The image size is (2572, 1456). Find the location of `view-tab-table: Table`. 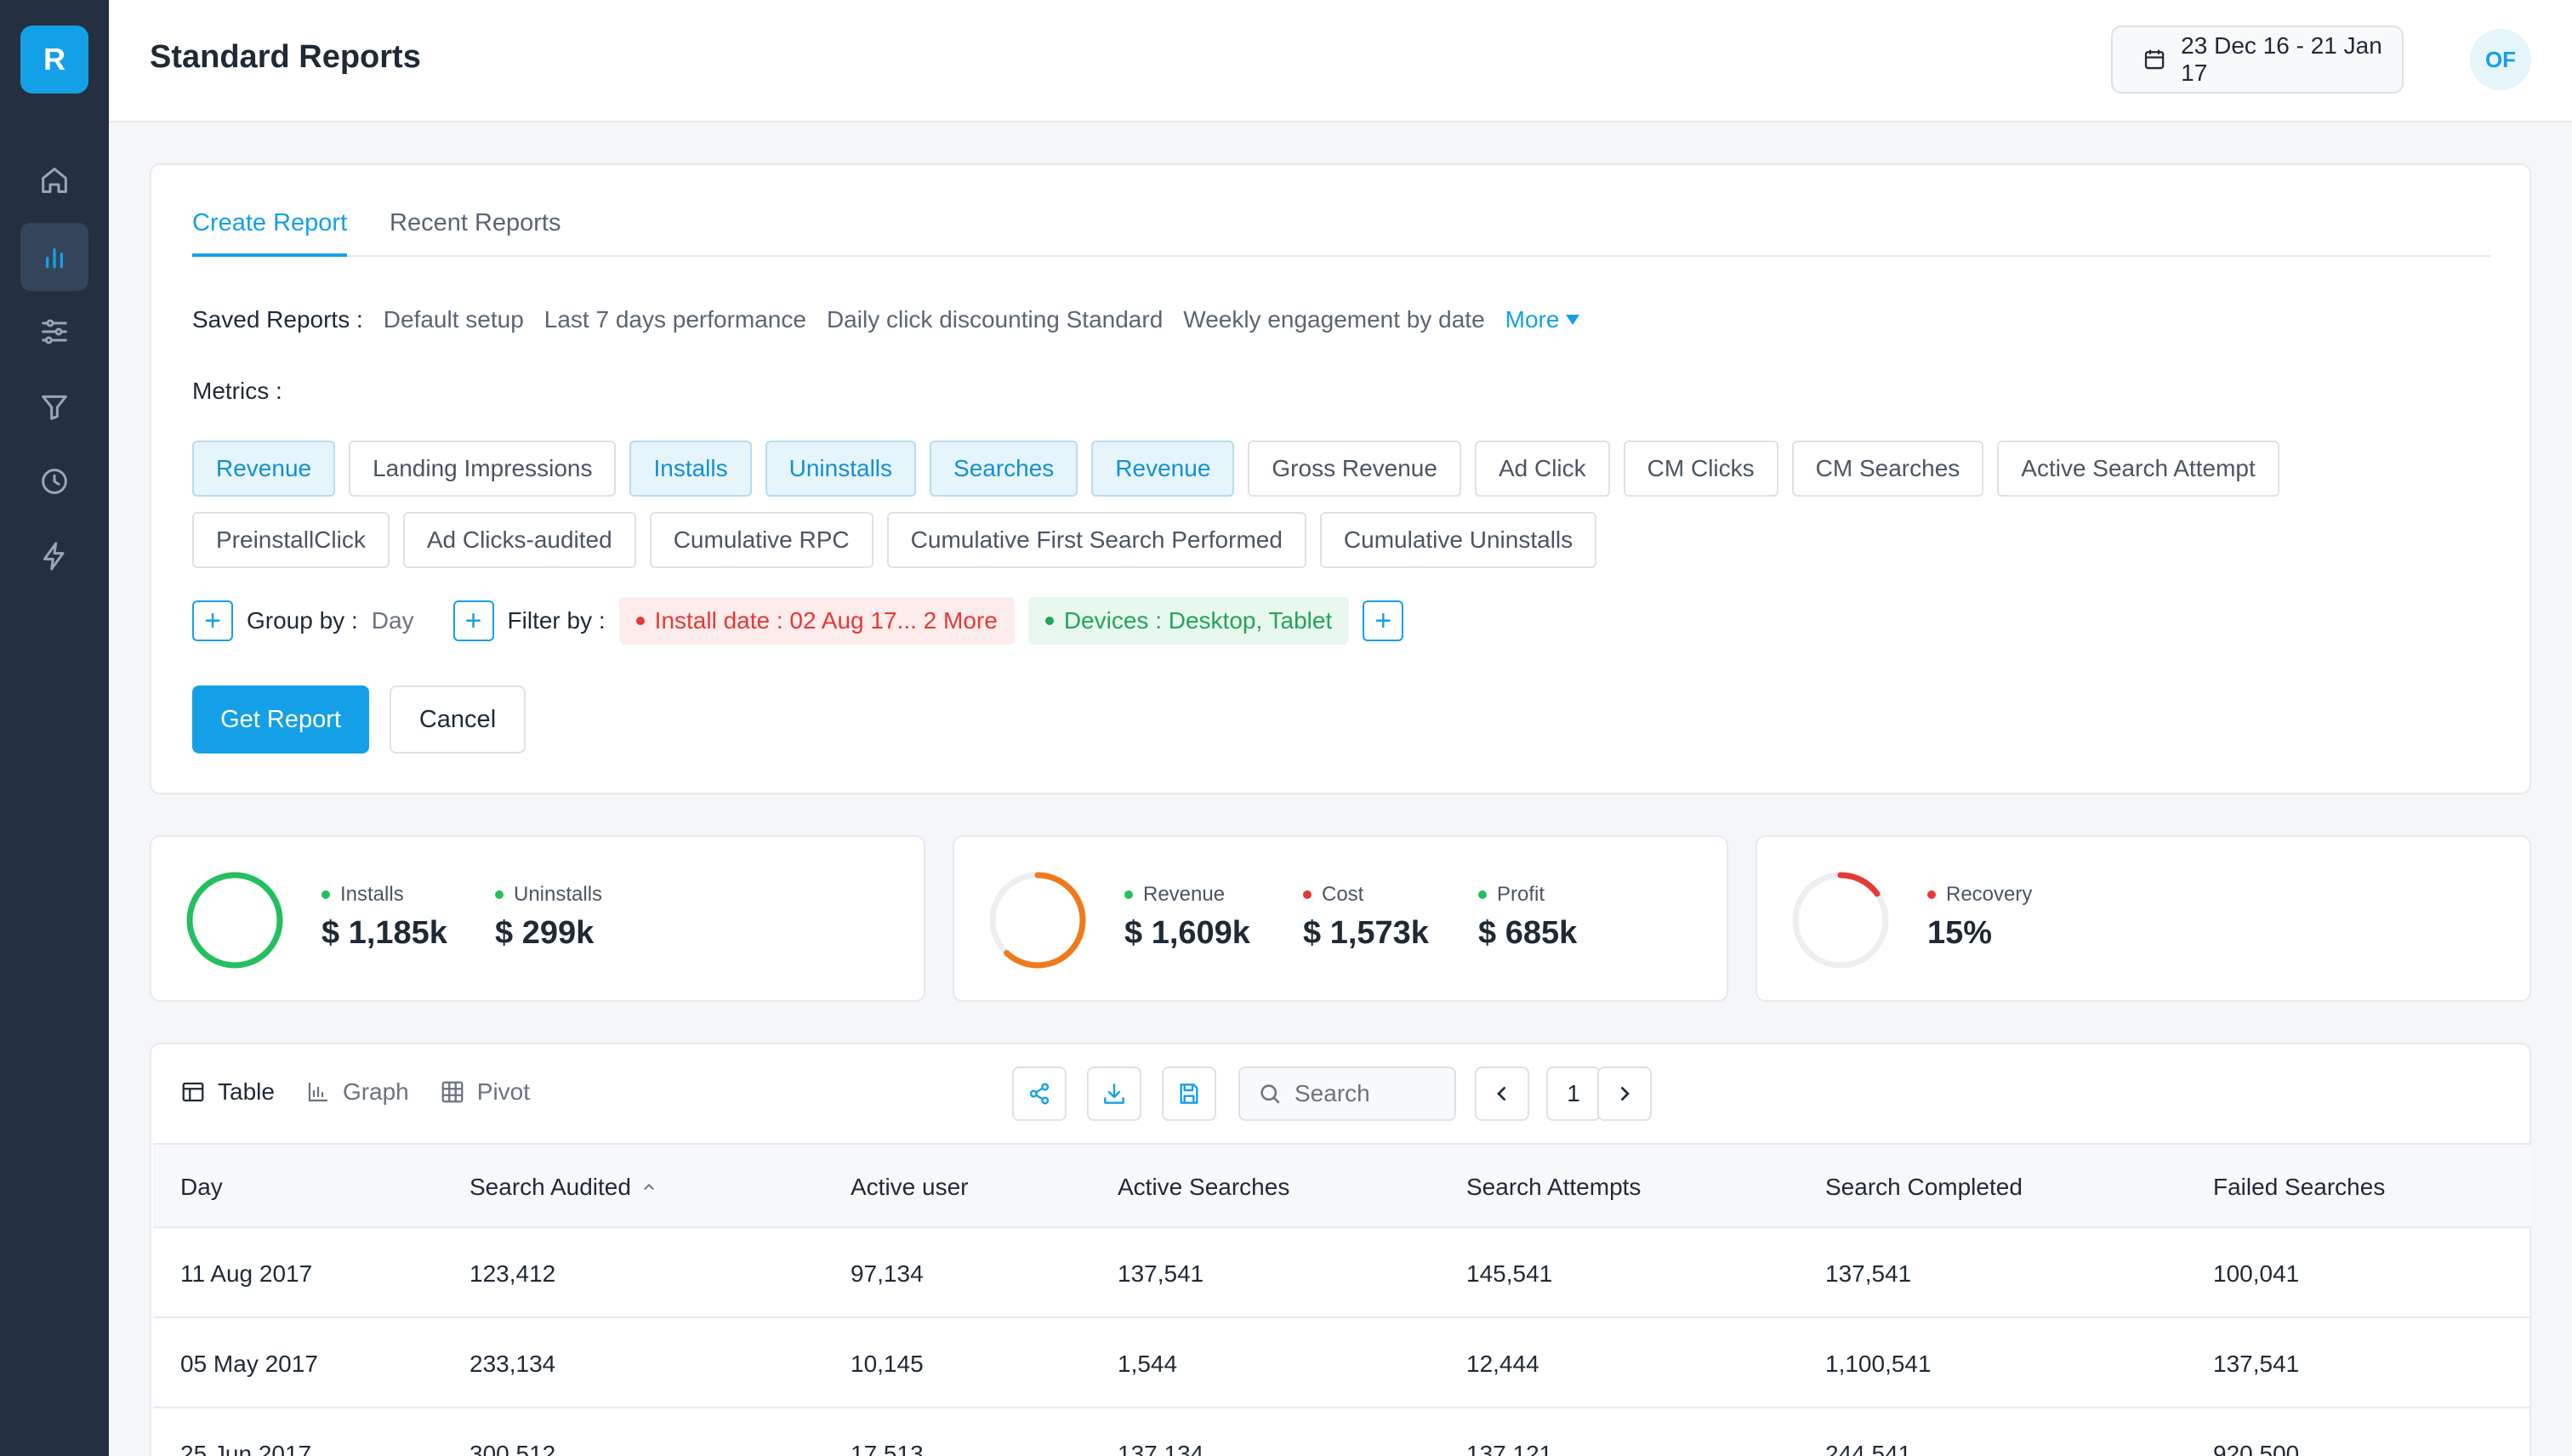

view-tab-table: Table is located at coordinates (228, 1092).